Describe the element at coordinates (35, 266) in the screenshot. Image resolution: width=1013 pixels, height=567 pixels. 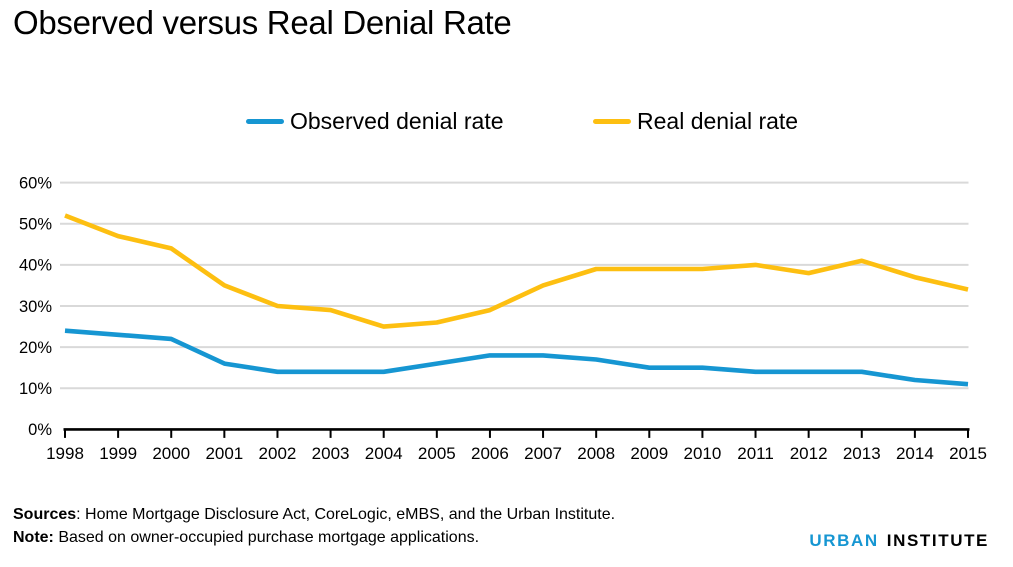
I see `y-tick-label-40%: 40%` at that location.